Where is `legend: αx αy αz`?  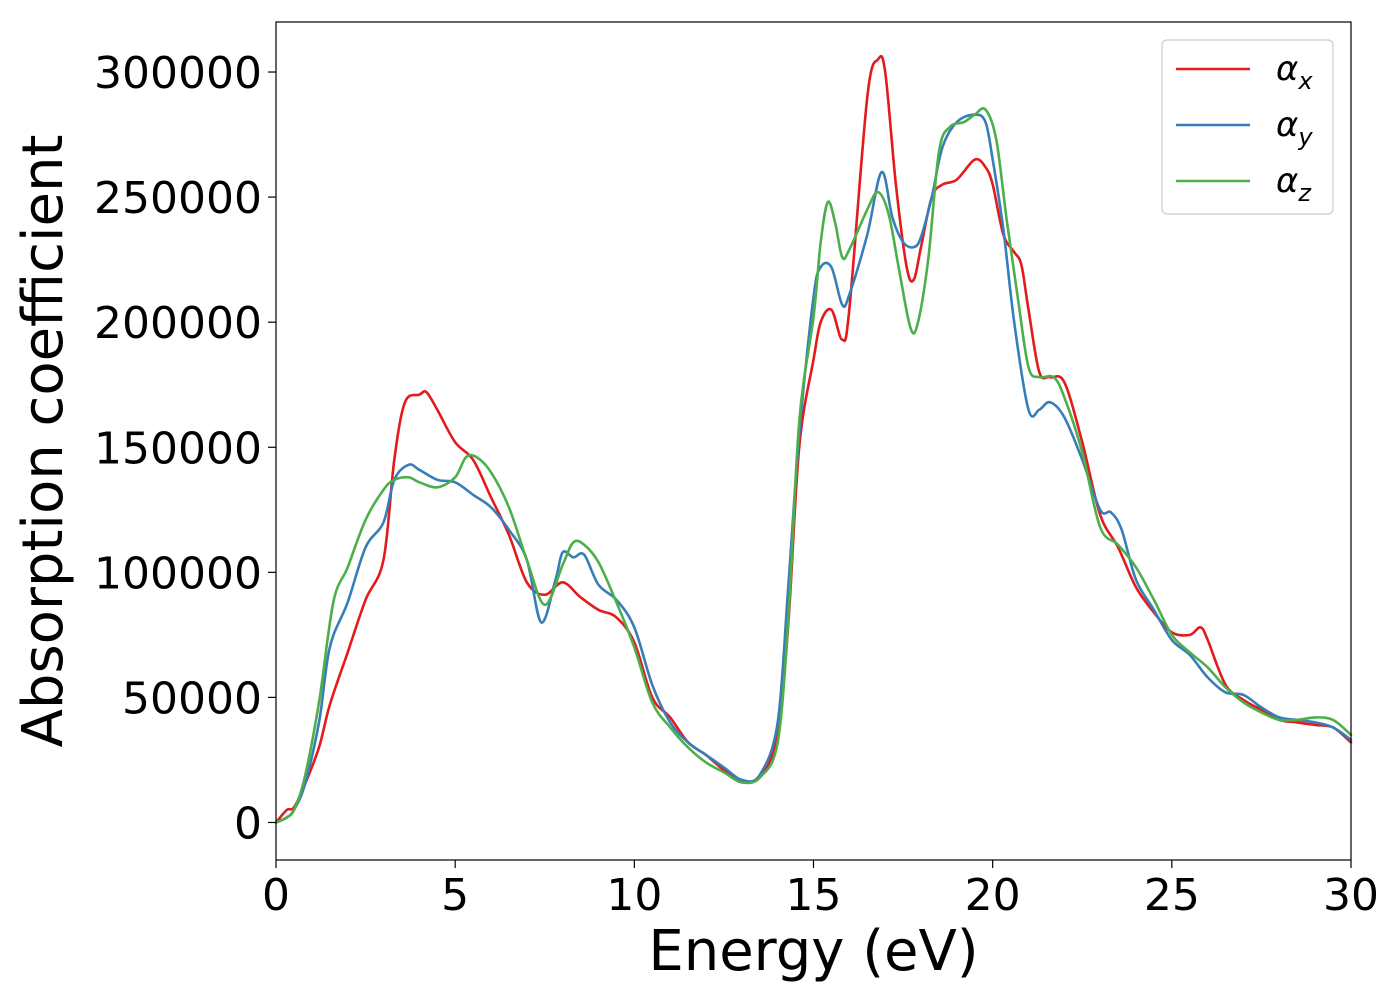 legend: αx αy αz is located at coordinates (1247, 127).